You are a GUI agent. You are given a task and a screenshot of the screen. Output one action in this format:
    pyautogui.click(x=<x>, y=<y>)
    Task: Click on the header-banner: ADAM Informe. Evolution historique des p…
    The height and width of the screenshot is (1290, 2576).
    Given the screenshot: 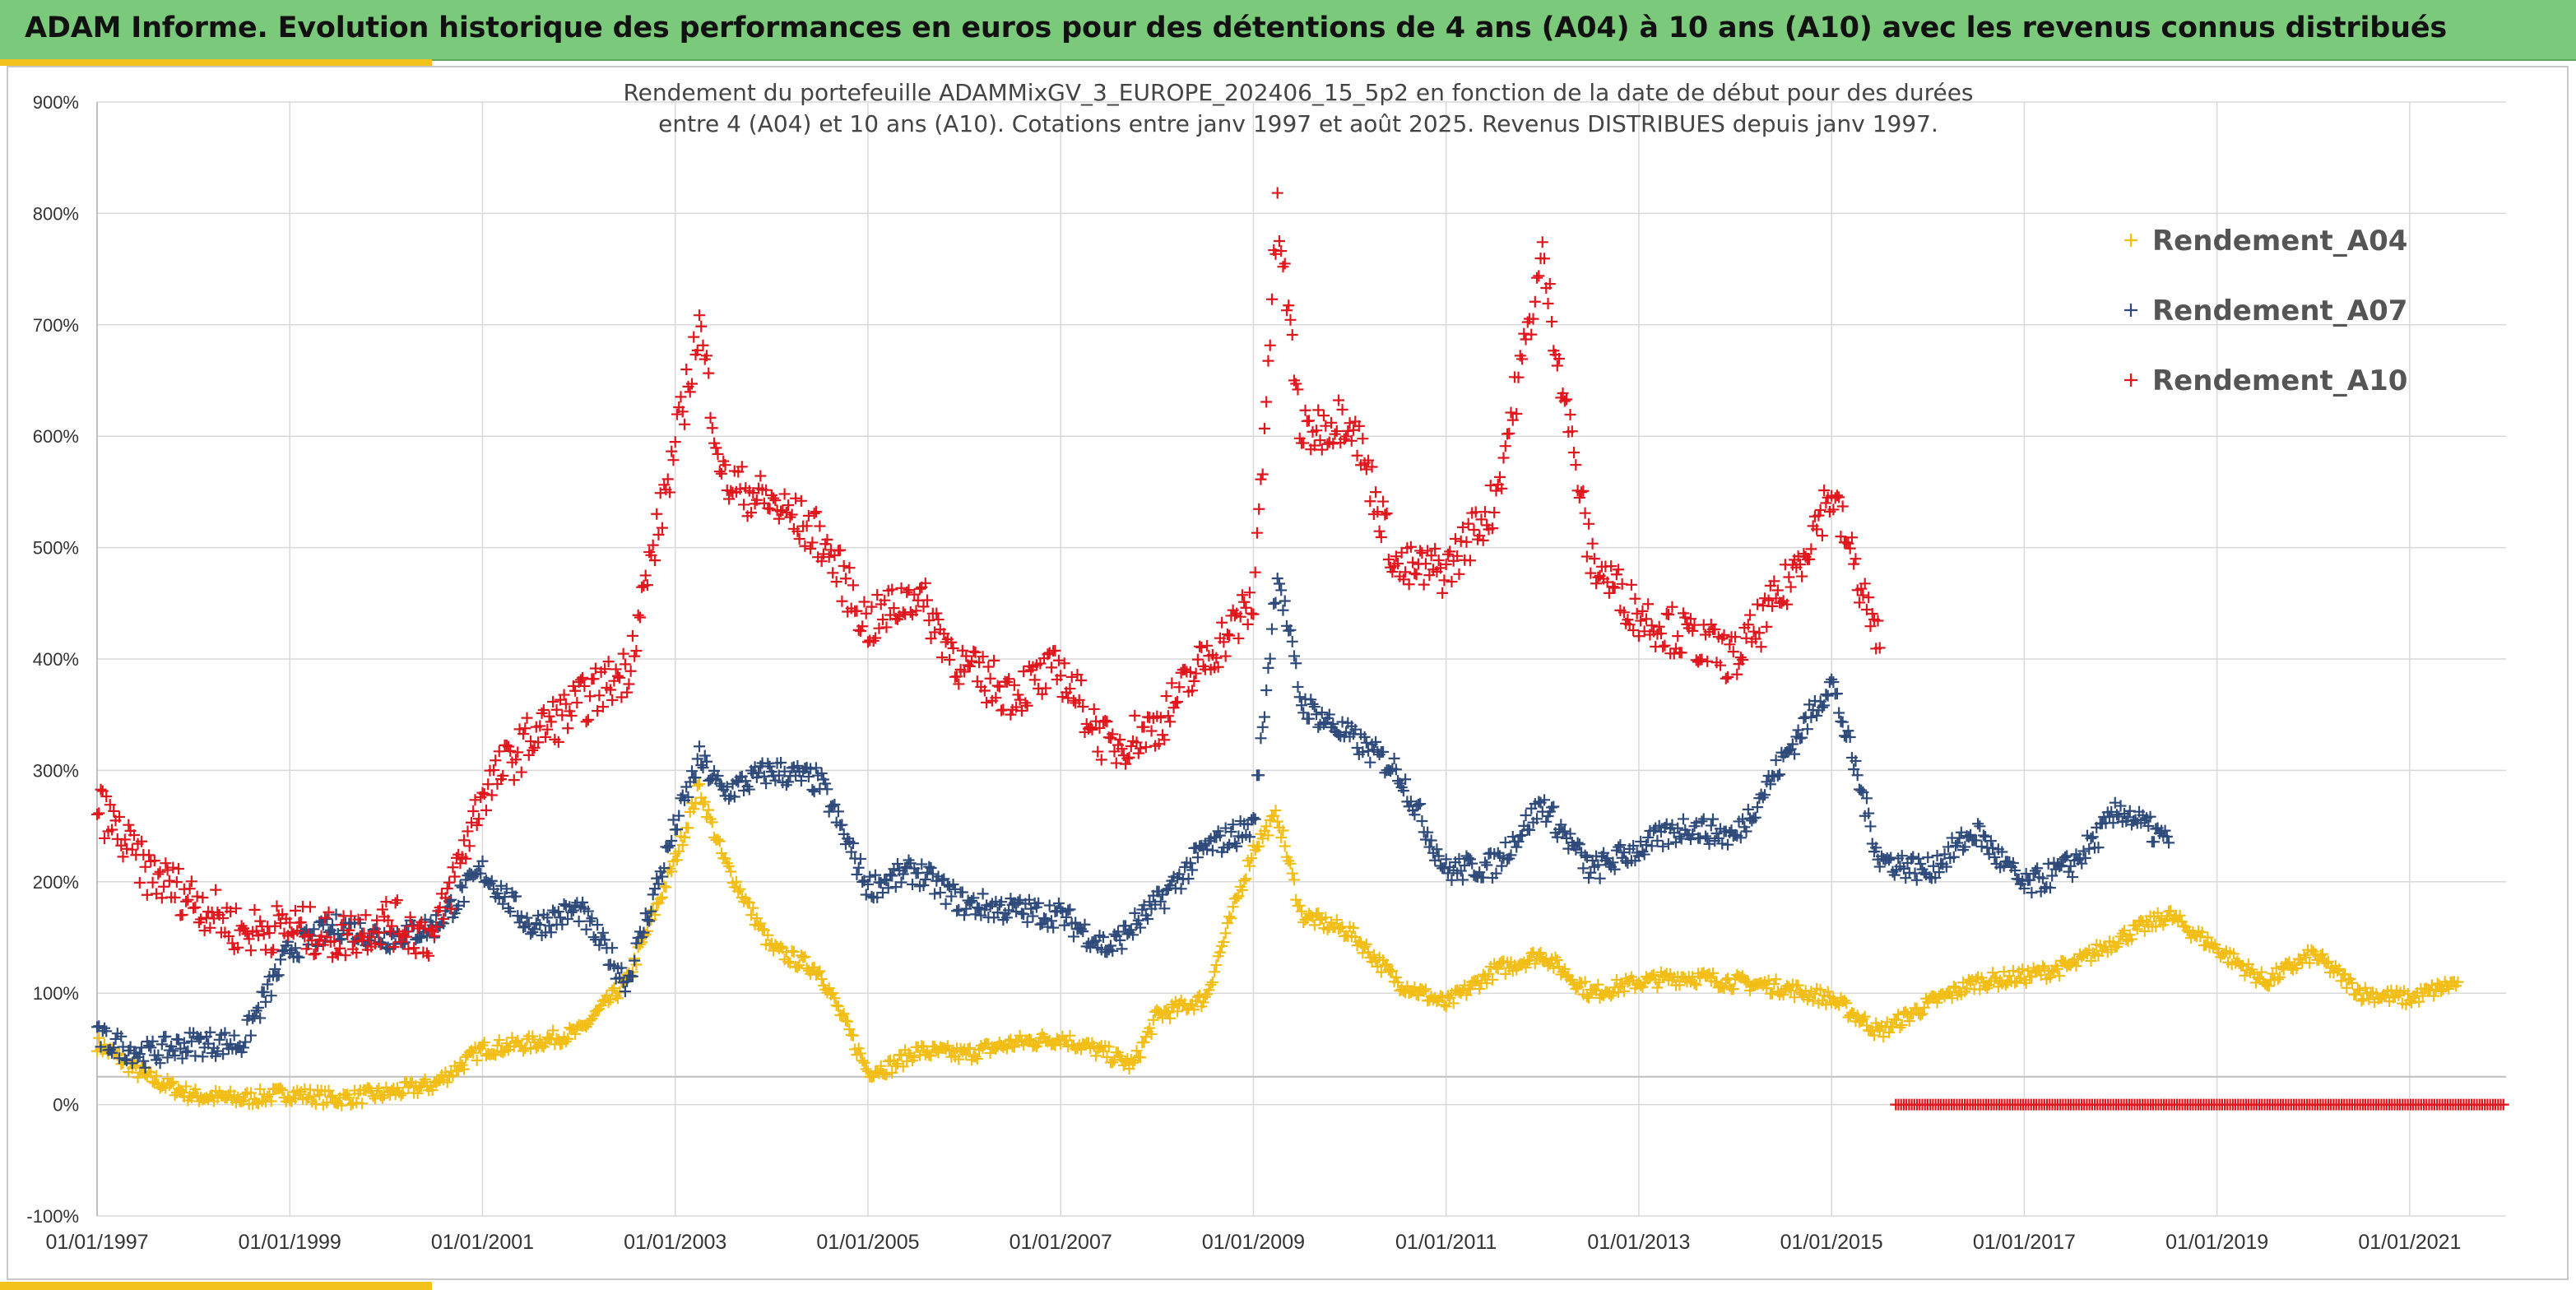 What is the action you would take?
    pyautogui.click(x=1288, y=30)
    